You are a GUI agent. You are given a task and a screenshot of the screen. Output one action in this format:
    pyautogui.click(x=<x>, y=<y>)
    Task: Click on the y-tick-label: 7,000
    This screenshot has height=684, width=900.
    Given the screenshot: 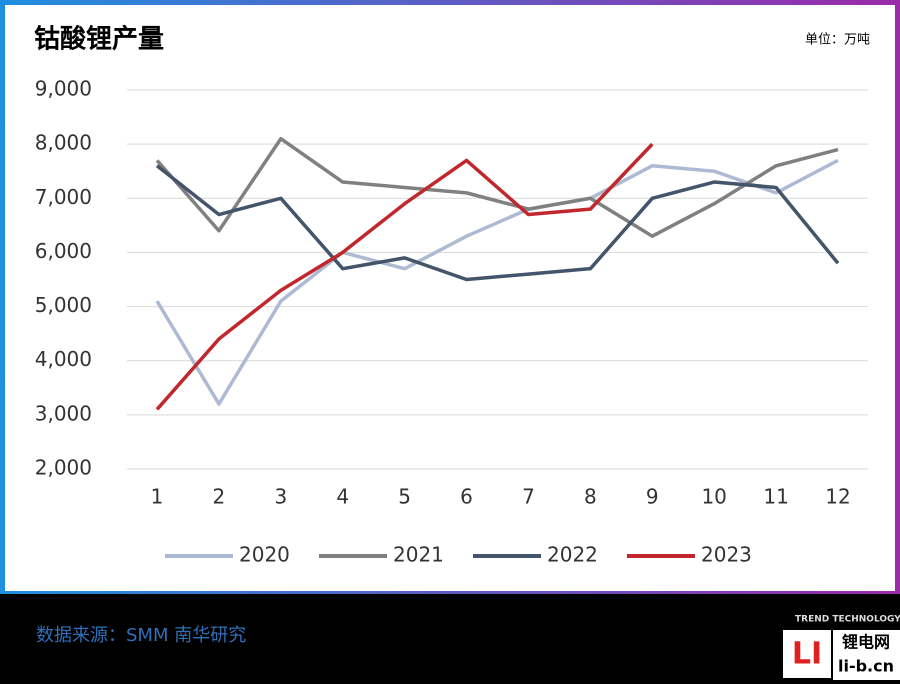 What is the action you would take?
    pyautogui.click(x=63, y=197)
    